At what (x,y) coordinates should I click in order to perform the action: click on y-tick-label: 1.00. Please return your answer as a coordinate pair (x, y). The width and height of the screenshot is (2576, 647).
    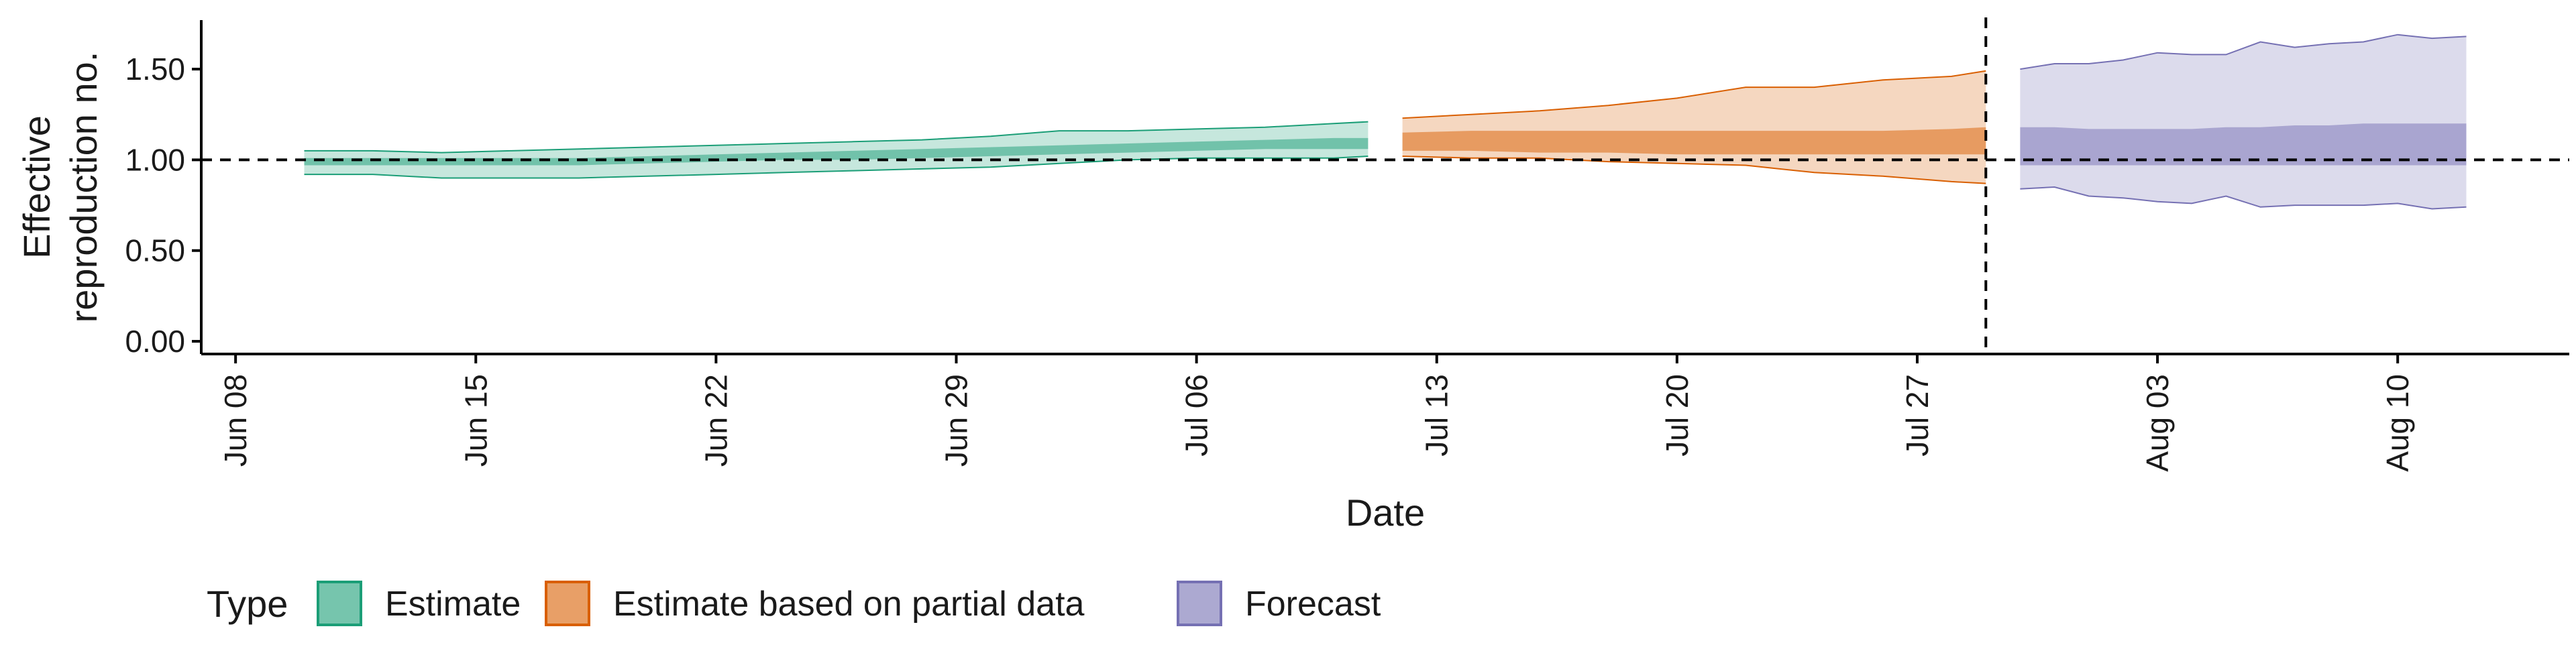
    Looking at the image, I should click on (155, 159).